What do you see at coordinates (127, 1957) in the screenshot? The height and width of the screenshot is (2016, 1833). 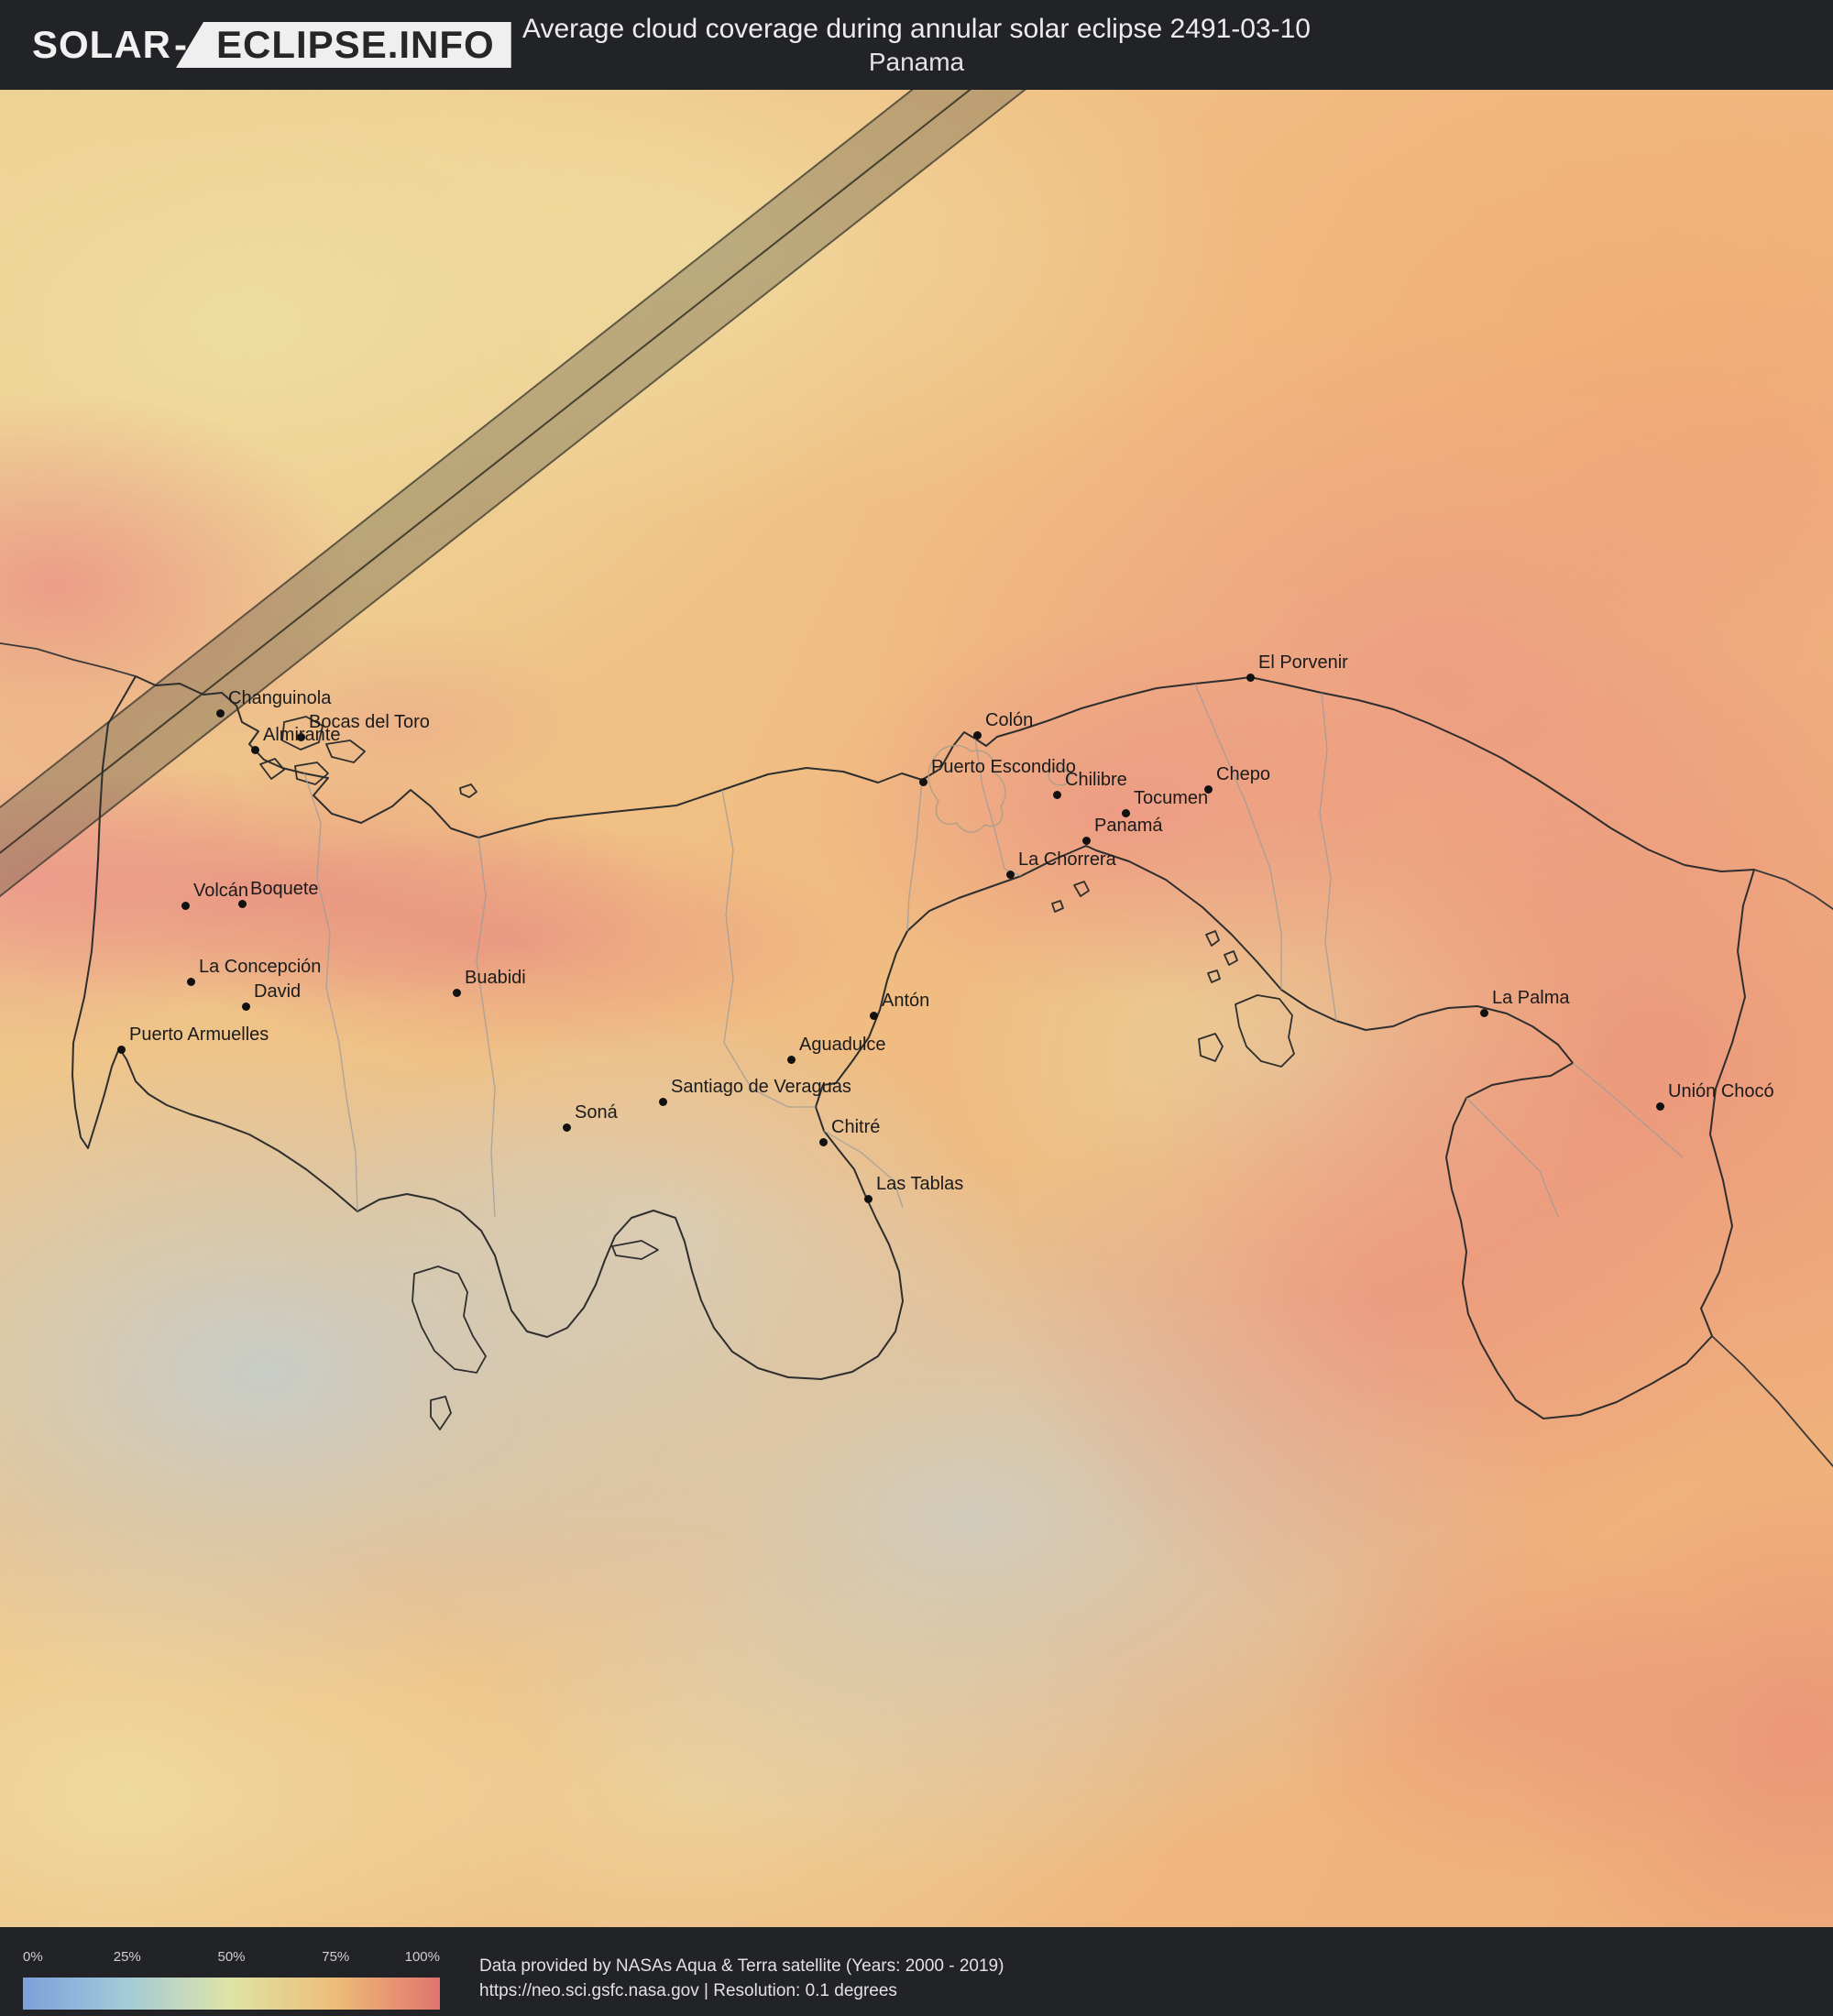 I see `legend-tick: 25%` at bounding box center [127, 1957].